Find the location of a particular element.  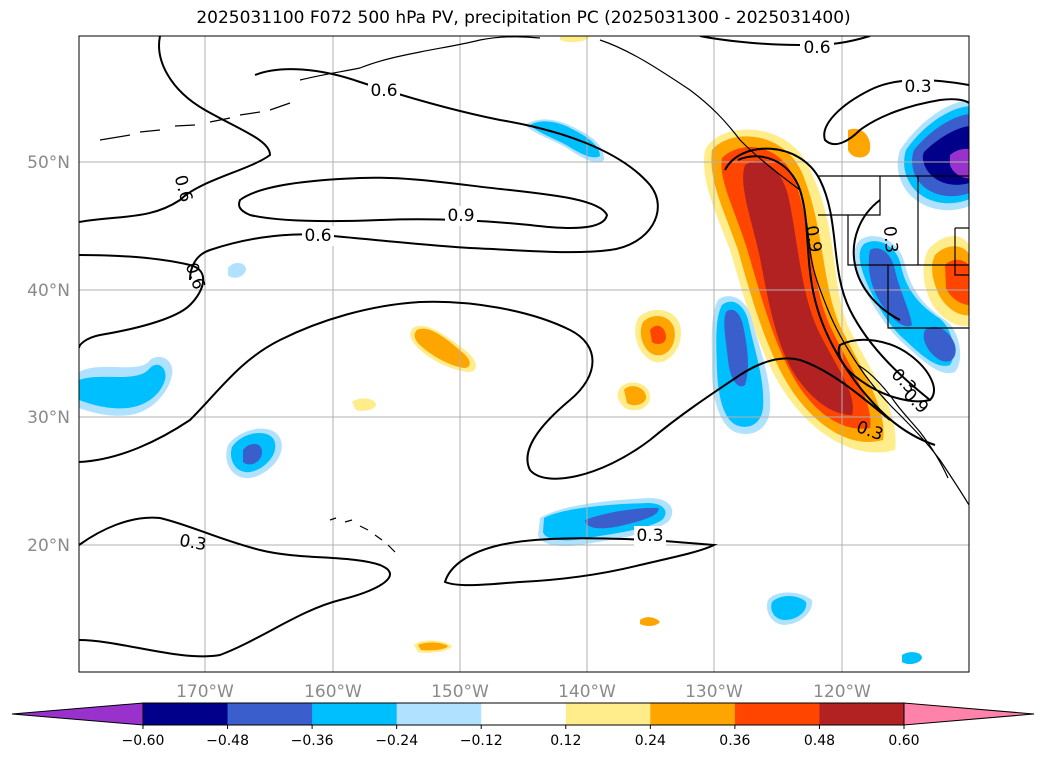

pv-contour-0.9-coast is located at coordinates (836, 300).